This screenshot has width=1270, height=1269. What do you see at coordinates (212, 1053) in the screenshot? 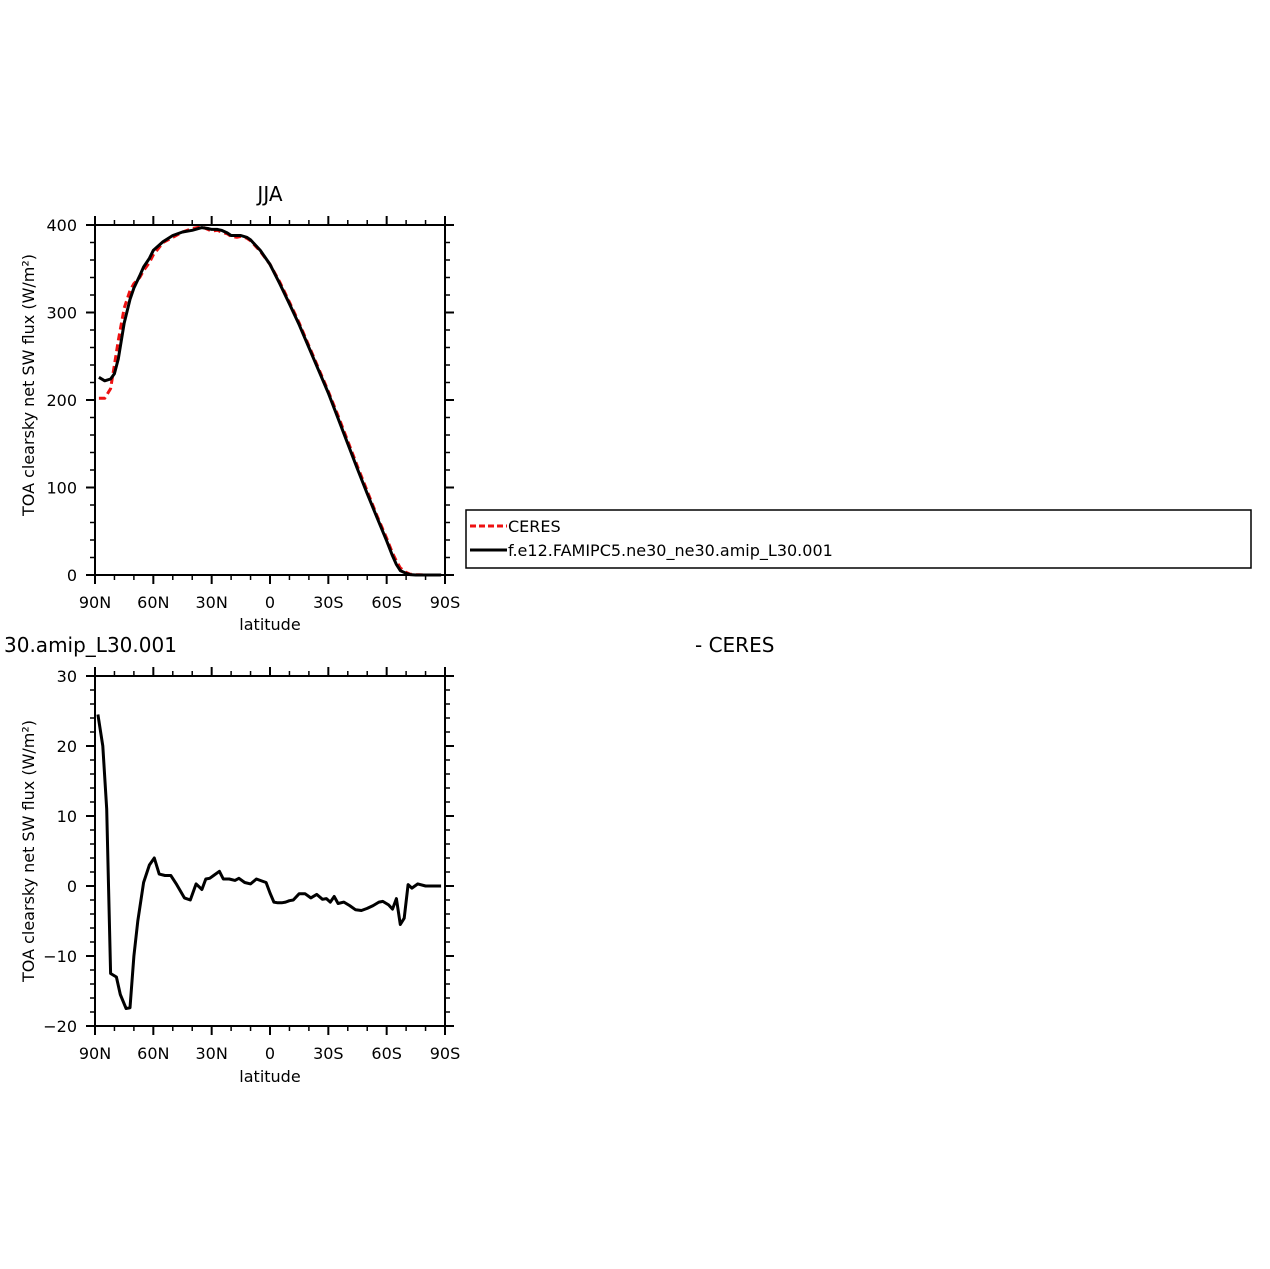
I see `bottom-x-tick-label: 30N` at bounding box center [212, 1053].